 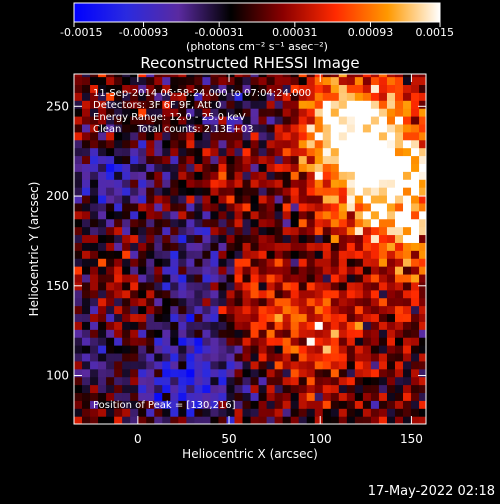 I want to click on annotation-time-range: 11-Sep-2014 06:58:24.000 to 07:04:24.000, so click(x=202, y=93).